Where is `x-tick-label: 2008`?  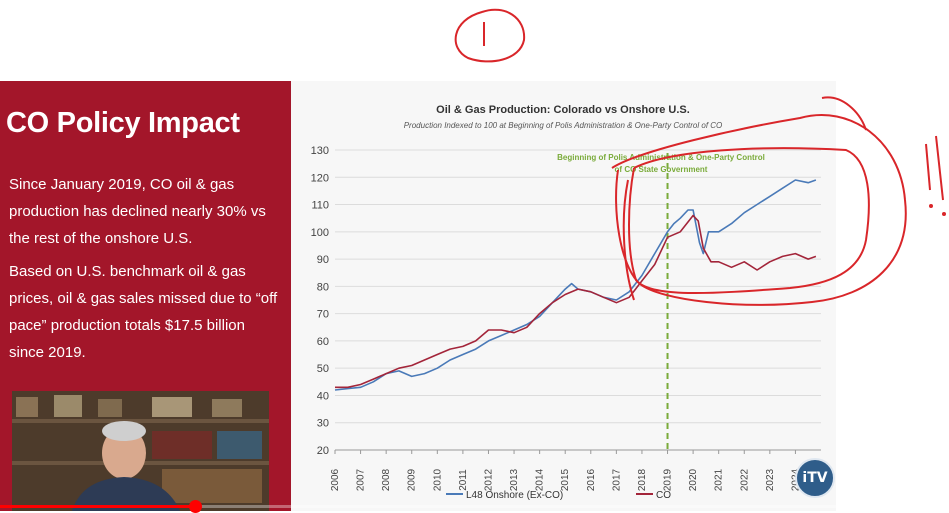
x-tick-label: 2008 is located at coordinates (386, 479).